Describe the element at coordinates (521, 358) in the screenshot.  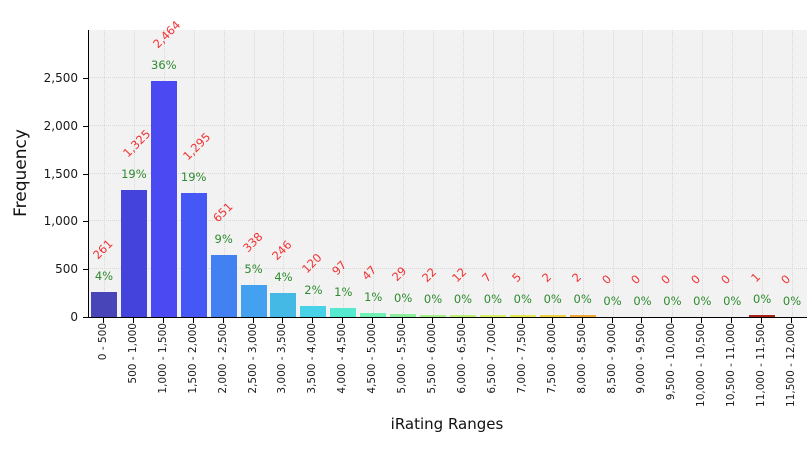
I see `x-tick-label: 7,000 - 7,500` at that location.